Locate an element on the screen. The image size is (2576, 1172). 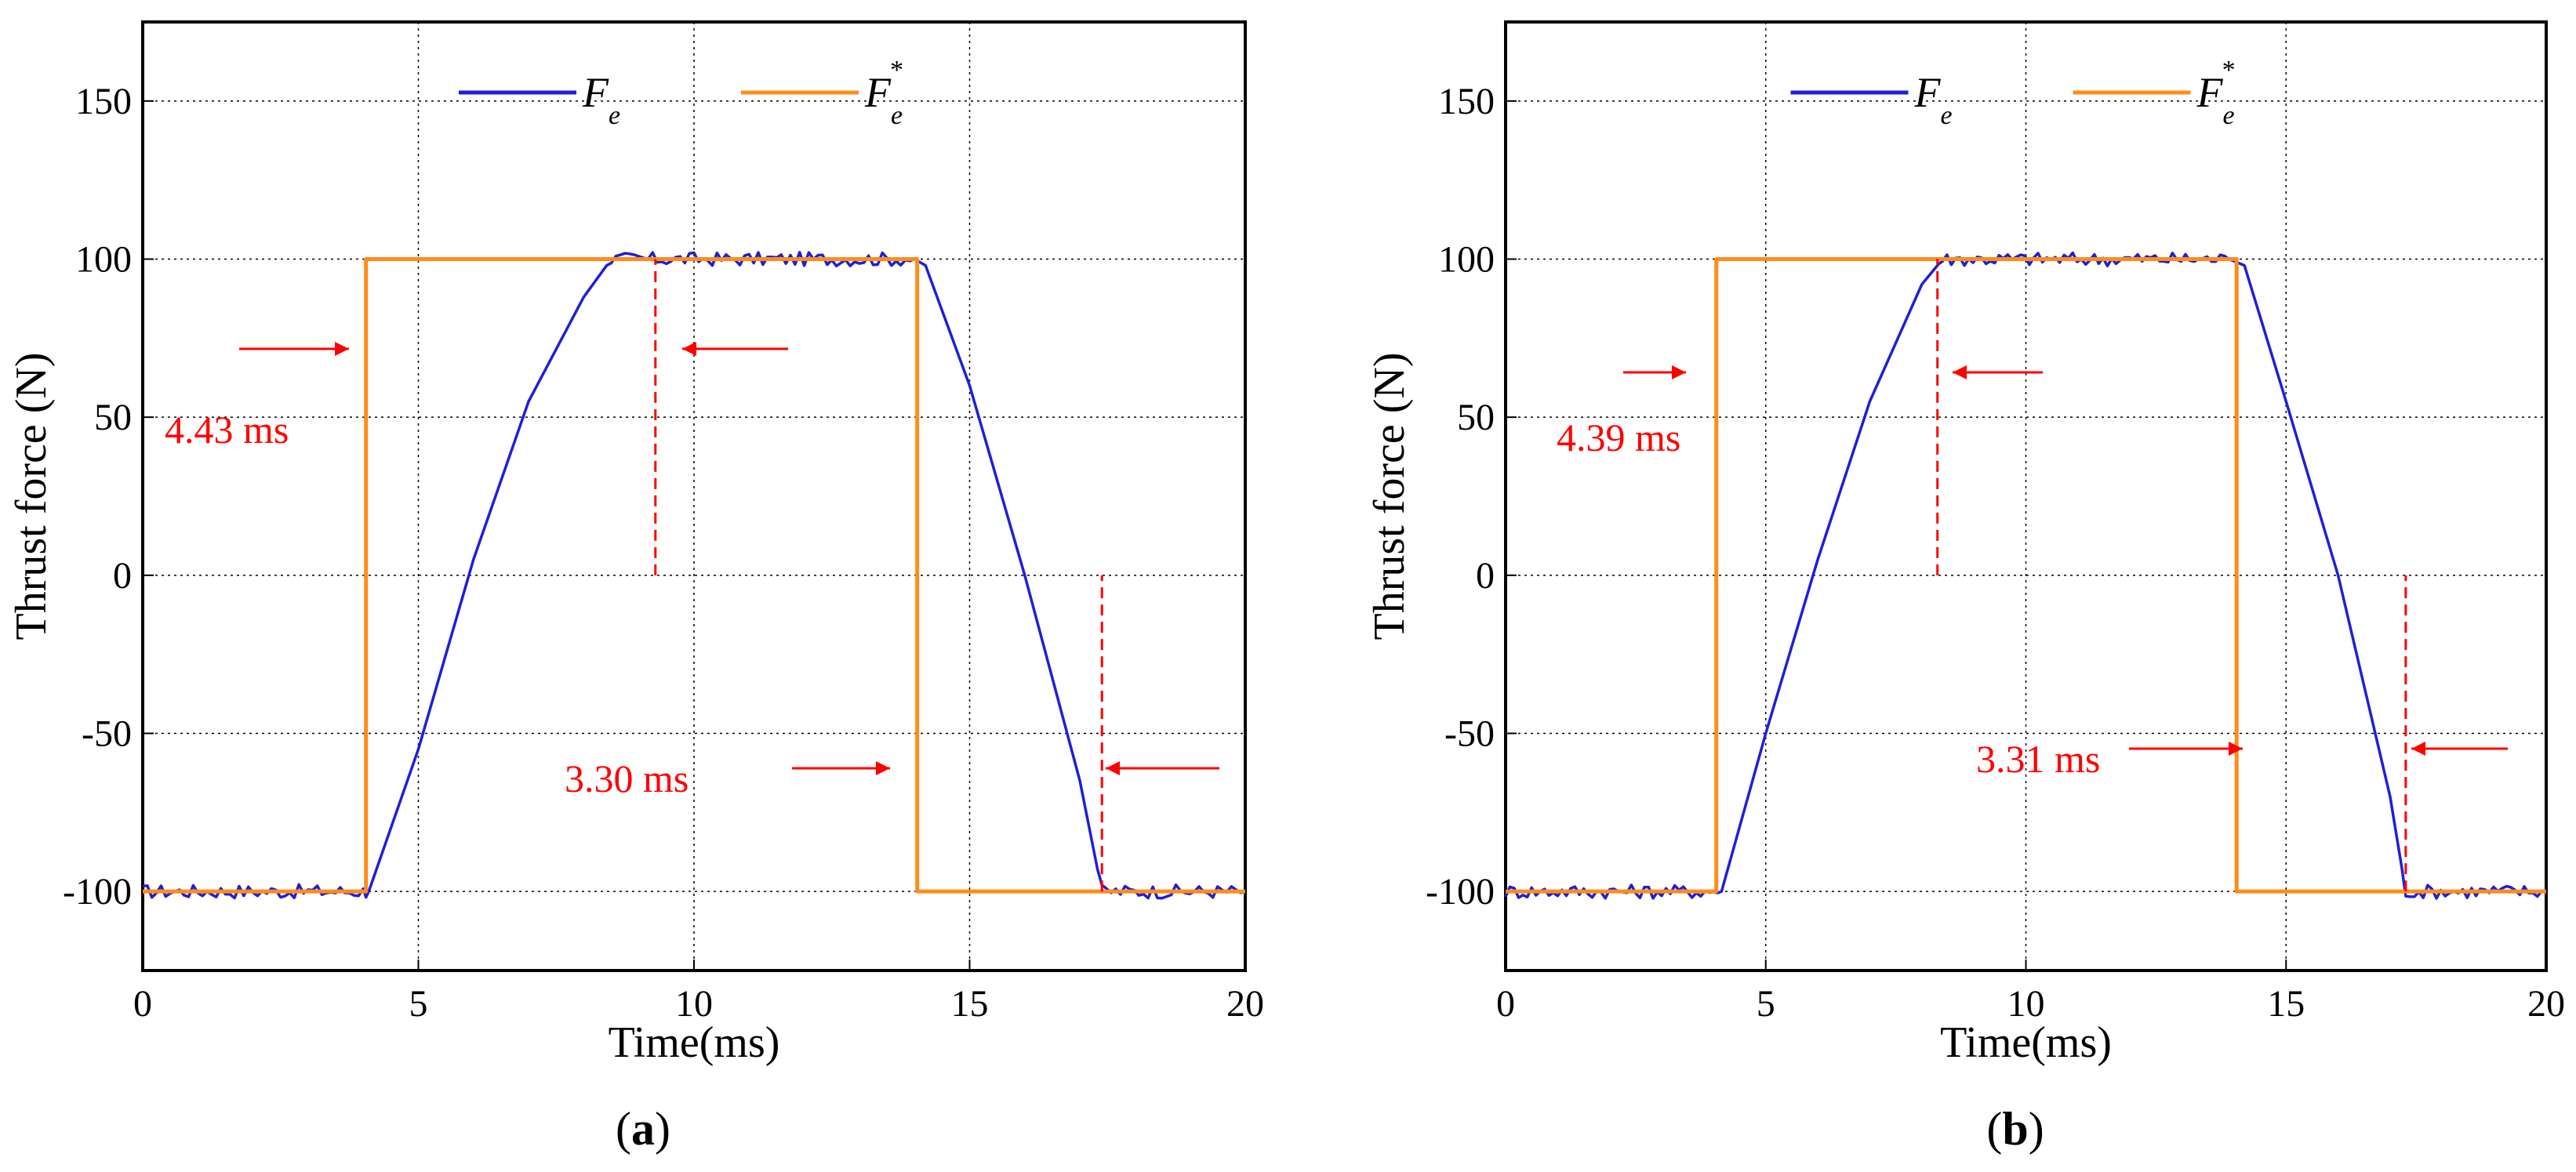
panel-caption: (b) is located at coordinates (2015, 1129).